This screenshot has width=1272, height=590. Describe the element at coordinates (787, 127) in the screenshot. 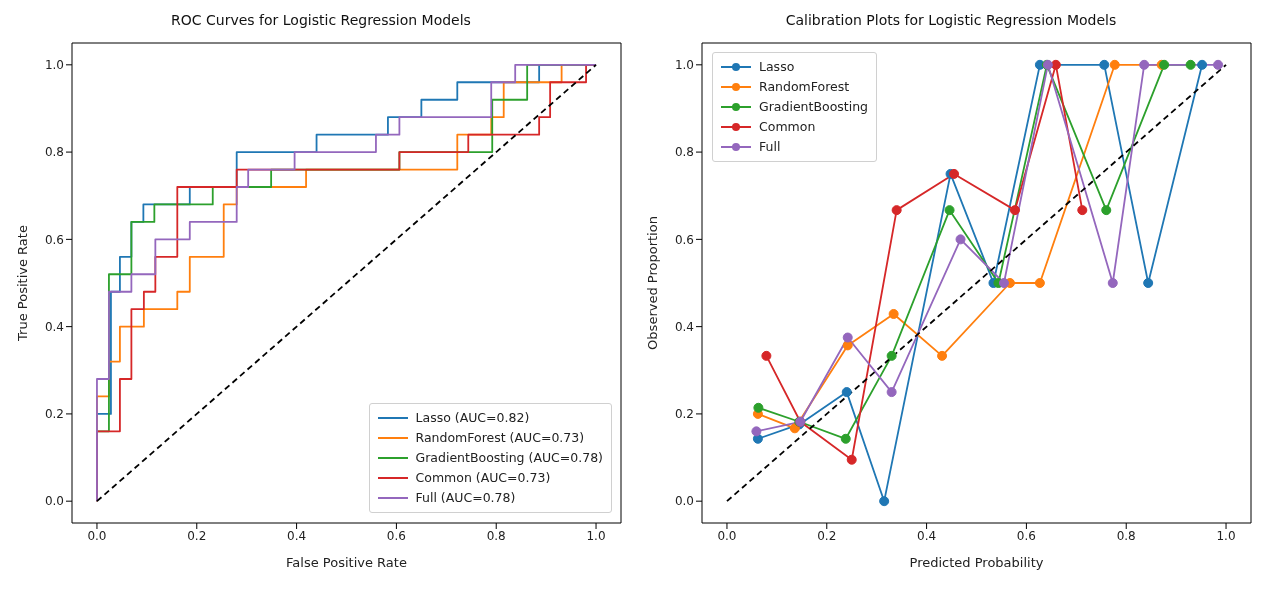

I see `legend-label: Common` at that location.